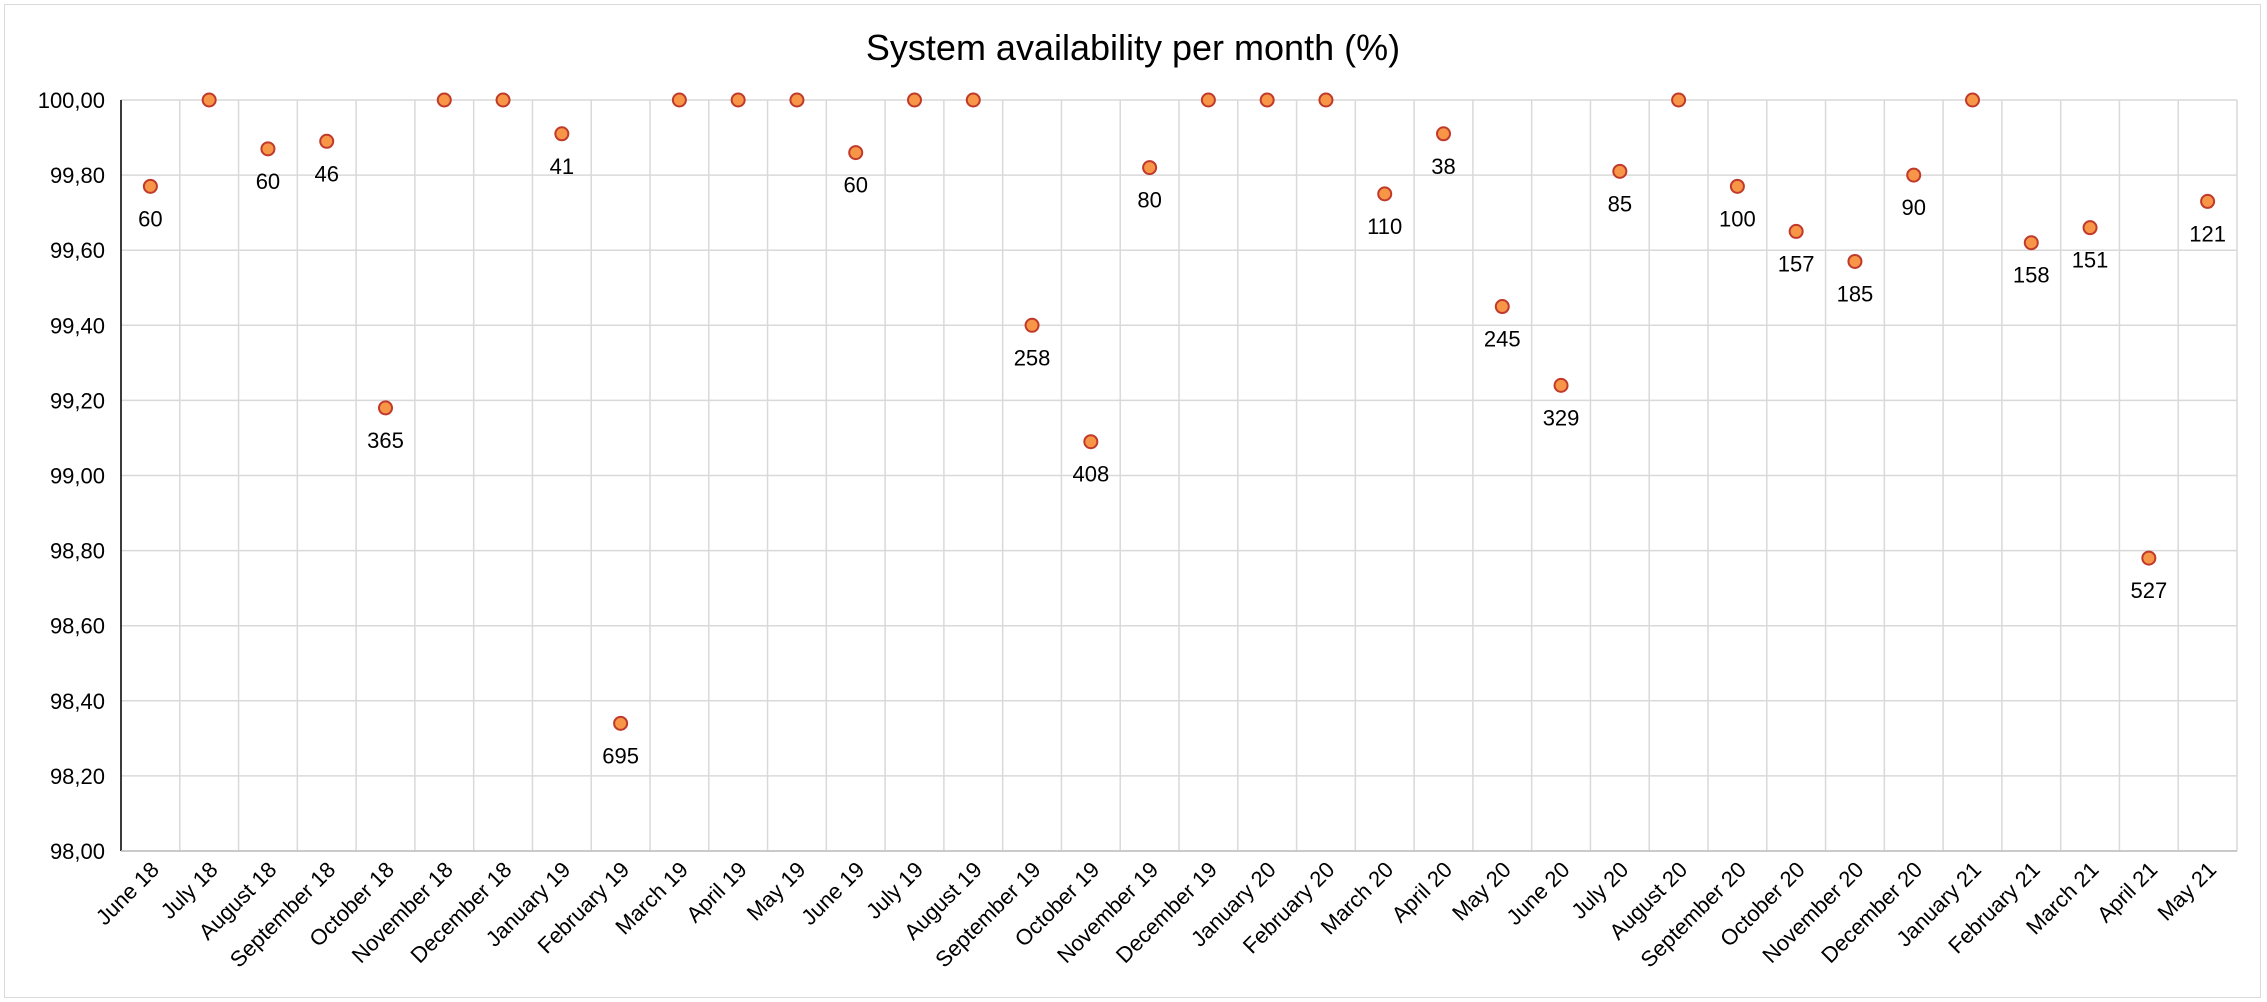 The width and height of the screenshot is (2267, 1002). Describe the element at coordinates (620, 755) in the screenshot. I see `data-label: 695` at that location.